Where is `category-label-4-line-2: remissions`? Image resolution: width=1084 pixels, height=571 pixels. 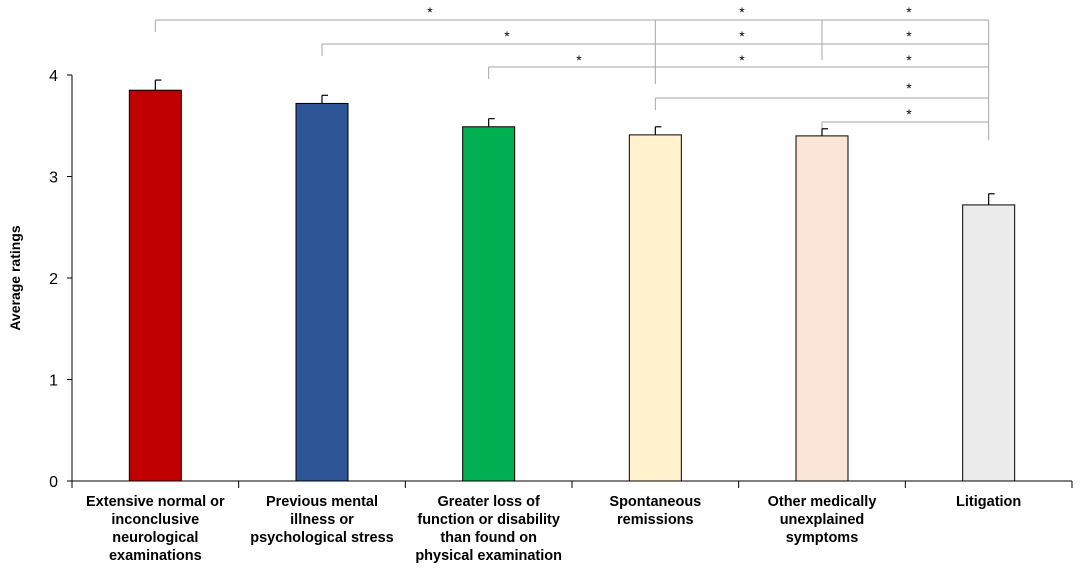 category-label-4-line-2: remissions is located at coordinates (655, 520).